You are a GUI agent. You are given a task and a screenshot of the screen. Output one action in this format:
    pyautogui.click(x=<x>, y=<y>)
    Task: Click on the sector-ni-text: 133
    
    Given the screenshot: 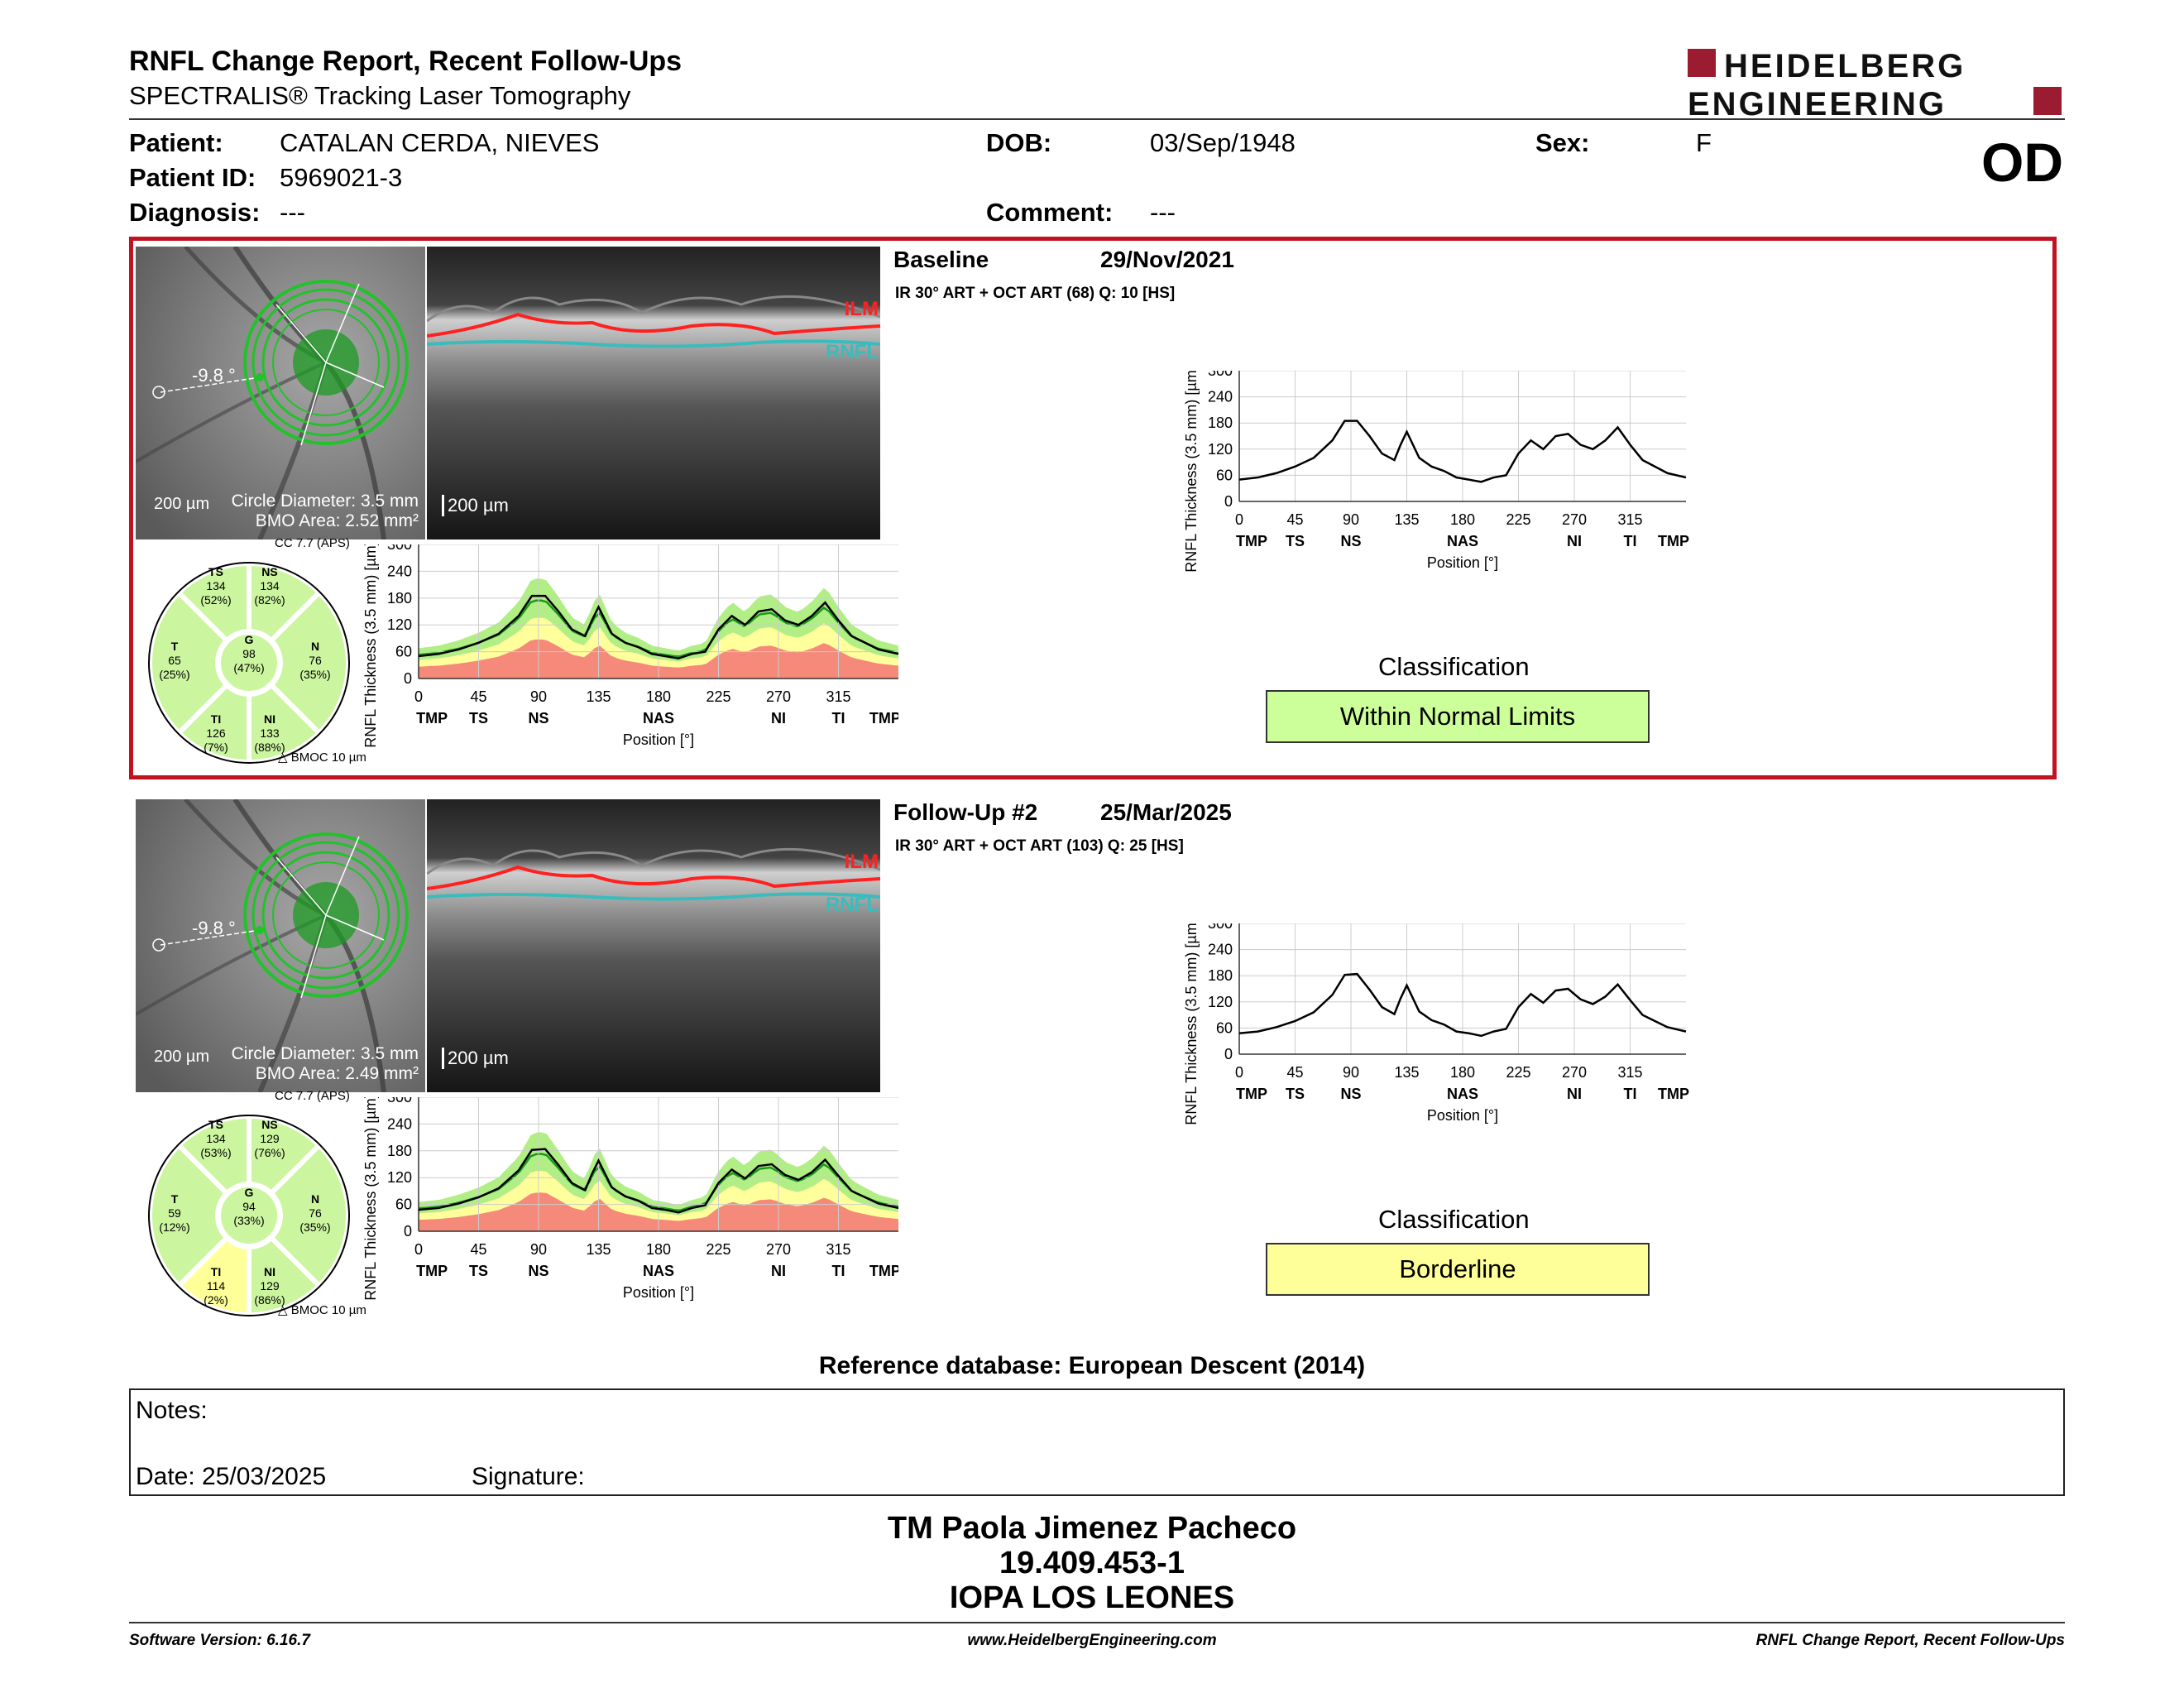 What is the action you would take?
    pyautogui.click(x=270, y=733)
    